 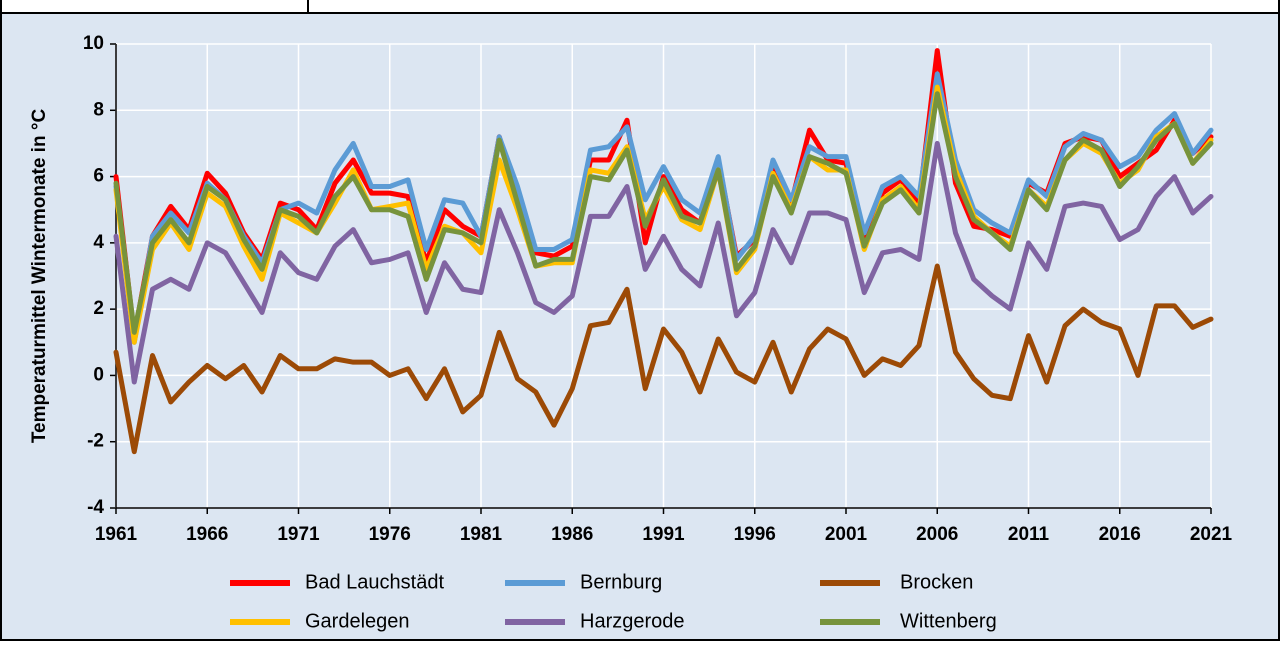 I want to click on legend-label: Brocken, so click(x=936, y=582).